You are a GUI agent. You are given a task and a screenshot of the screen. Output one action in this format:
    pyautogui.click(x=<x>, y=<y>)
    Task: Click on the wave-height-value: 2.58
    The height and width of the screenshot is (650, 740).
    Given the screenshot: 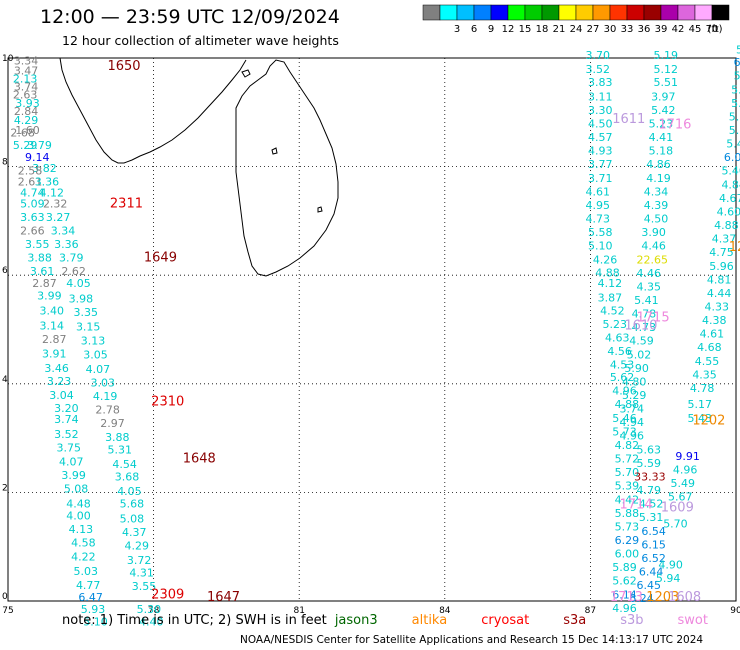 What is the action you would take?
    pyautogui.click(x=30, y=171)
    